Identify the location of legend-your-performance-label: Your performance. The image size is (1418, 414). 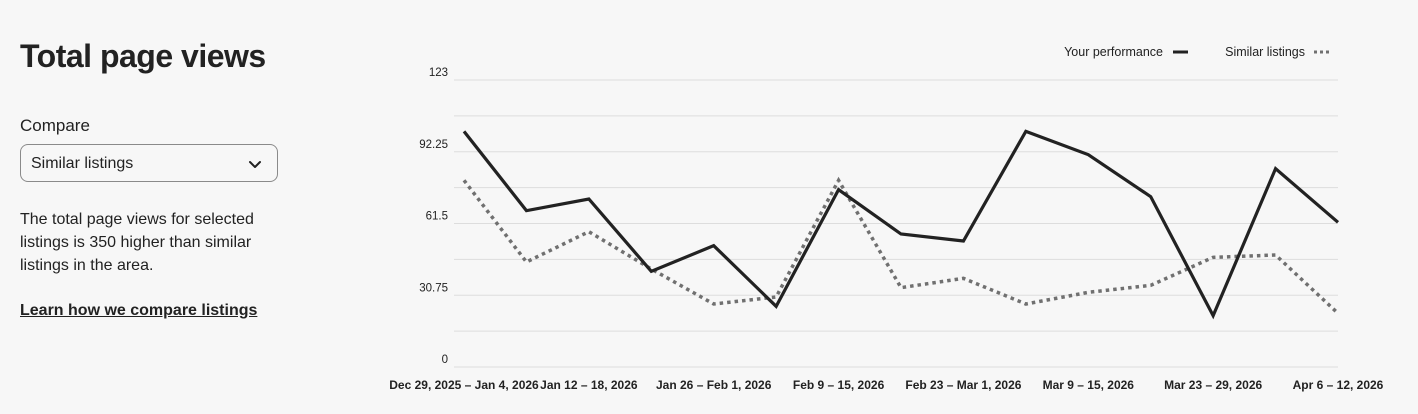
(1113, 52).